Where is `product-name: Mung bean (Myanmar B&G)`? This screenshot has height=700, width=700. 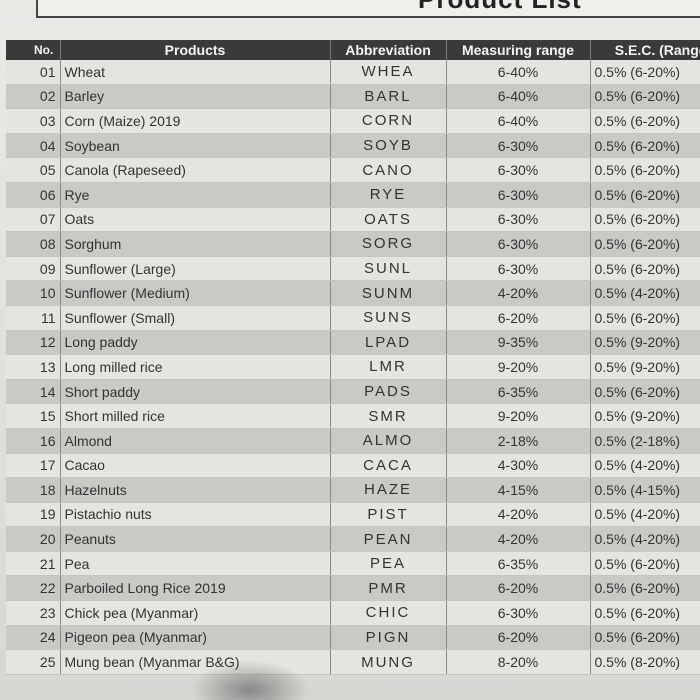
product-name: Mung bean (Myanmar B&G) is located at coordinates (195, 662).